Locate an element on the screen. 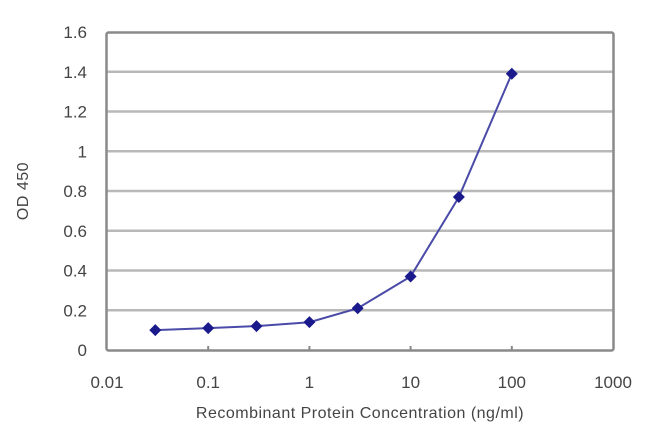 This screenshot has height=432, width=650. y-axis-title: OD 450 is located at coordinates (23, 191).